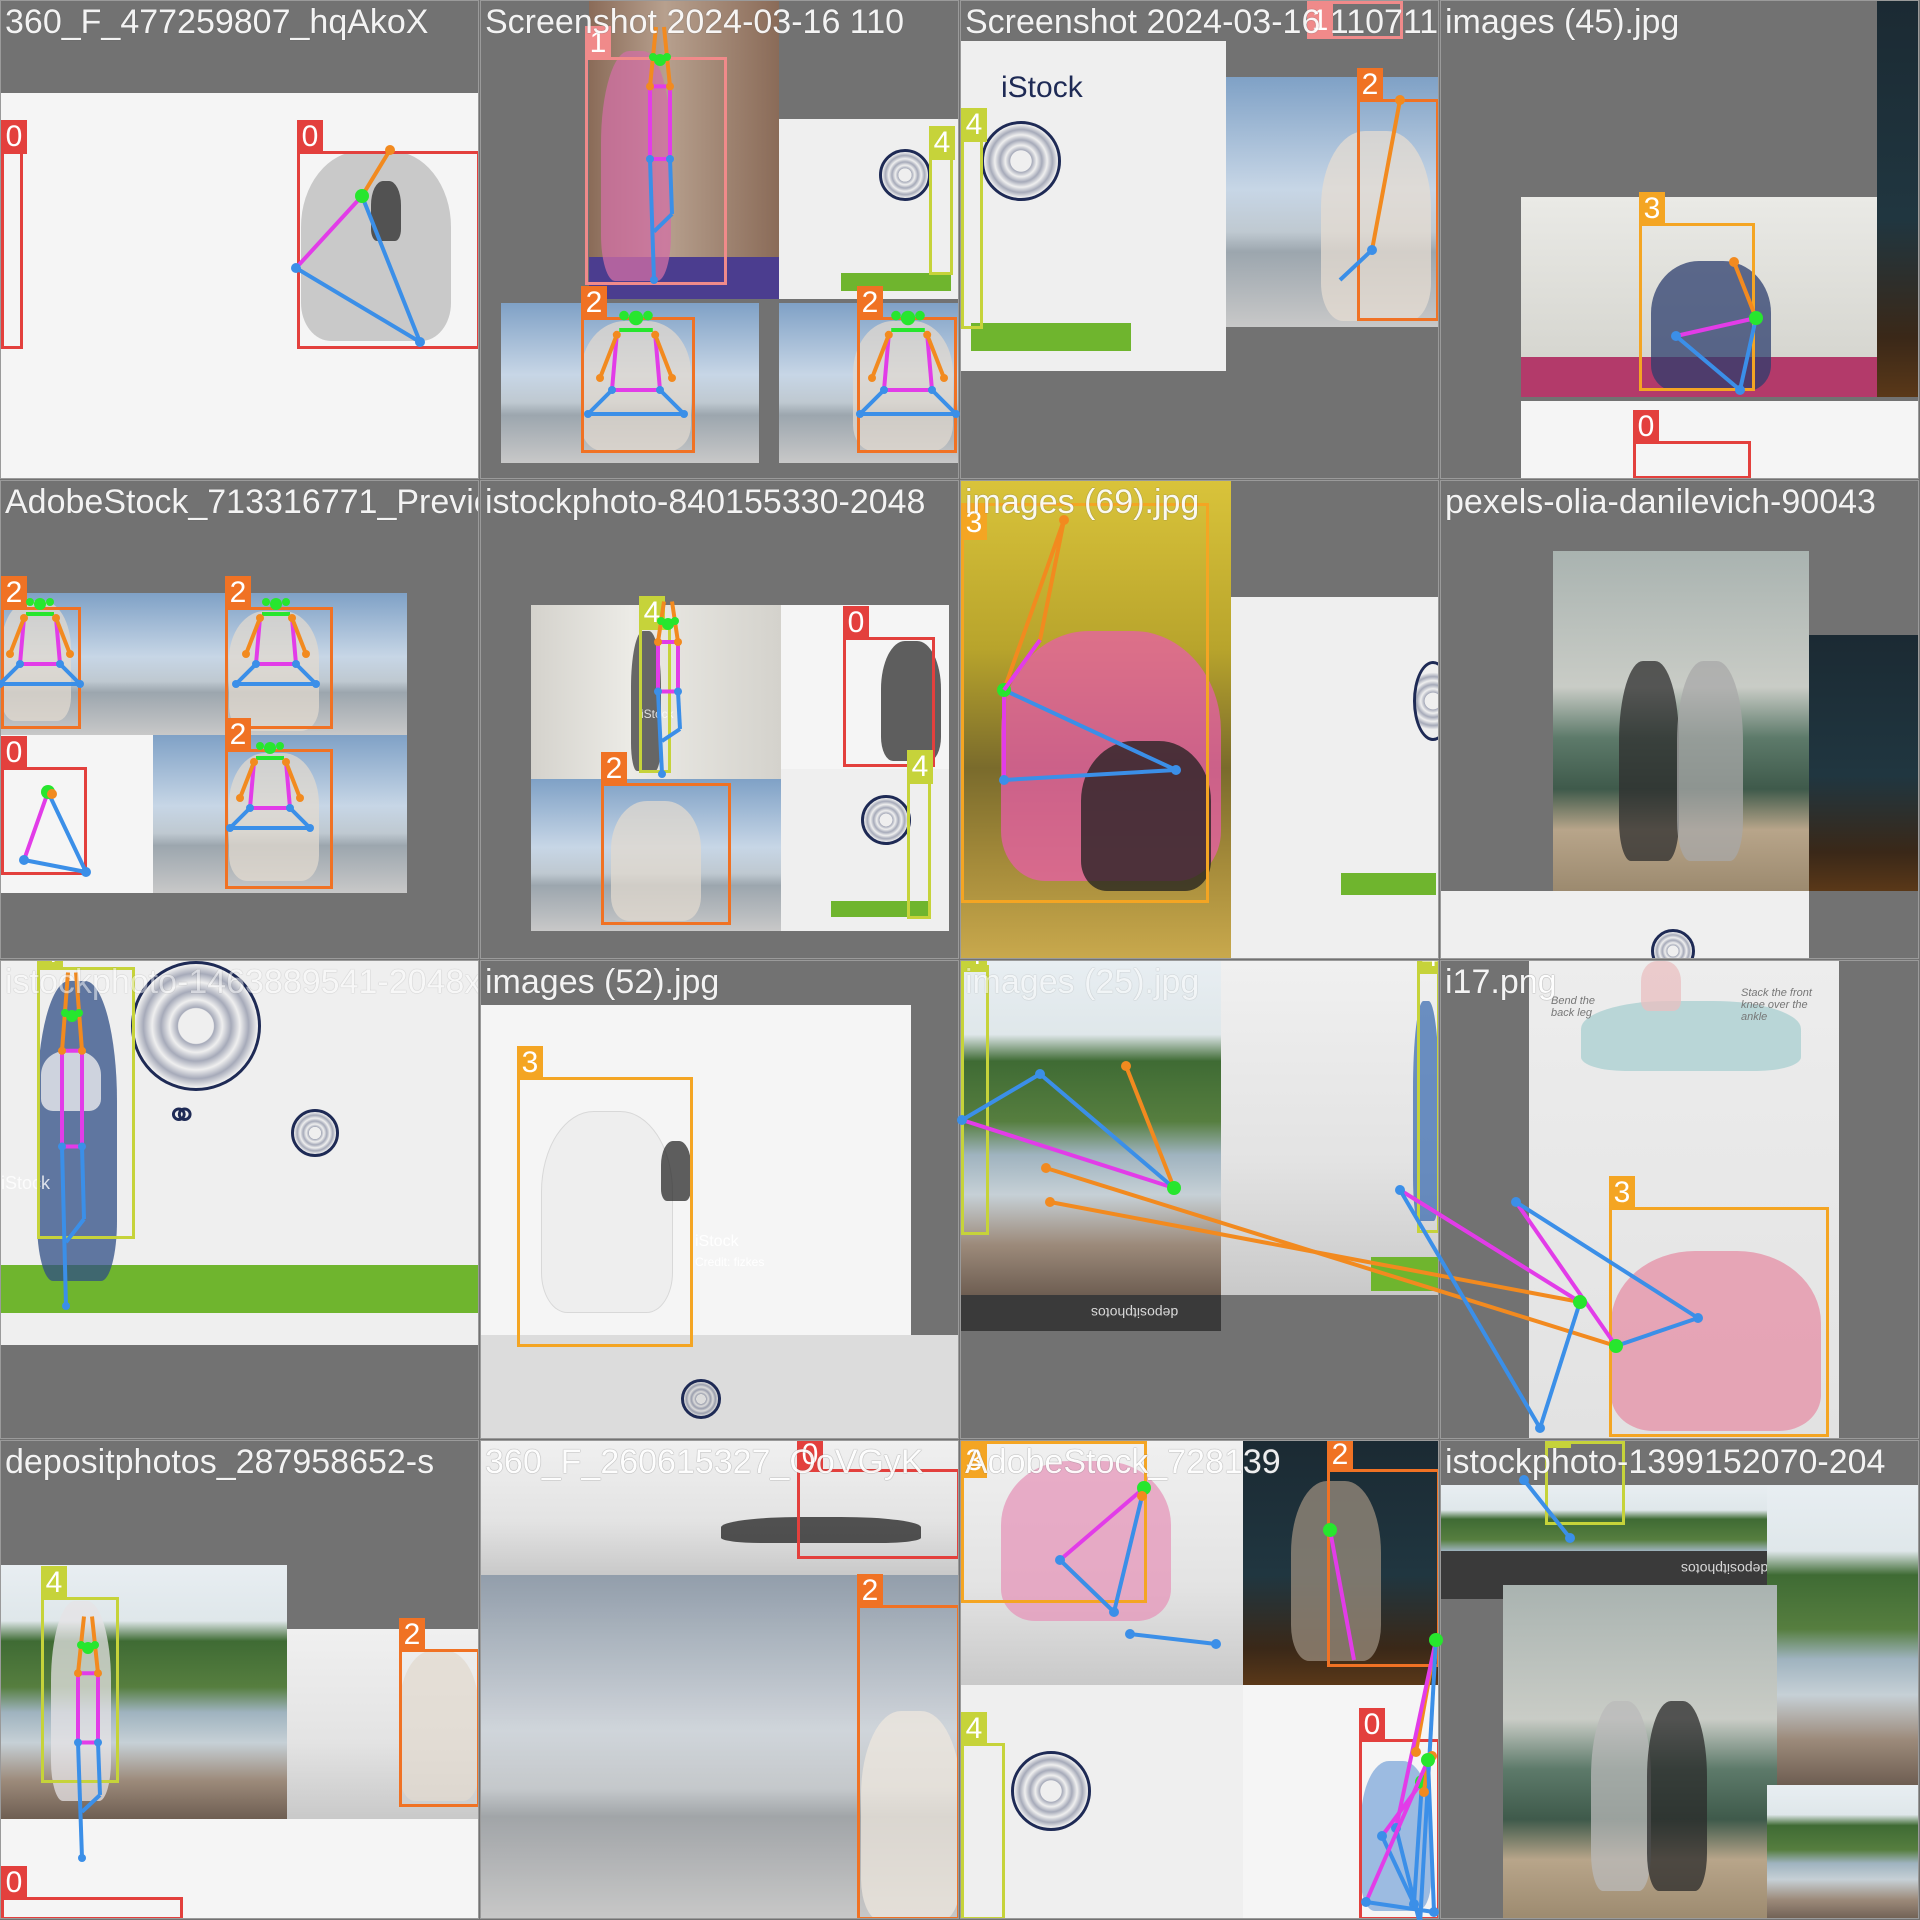  I want to click on detection-box: 3, so click(1085, 703).